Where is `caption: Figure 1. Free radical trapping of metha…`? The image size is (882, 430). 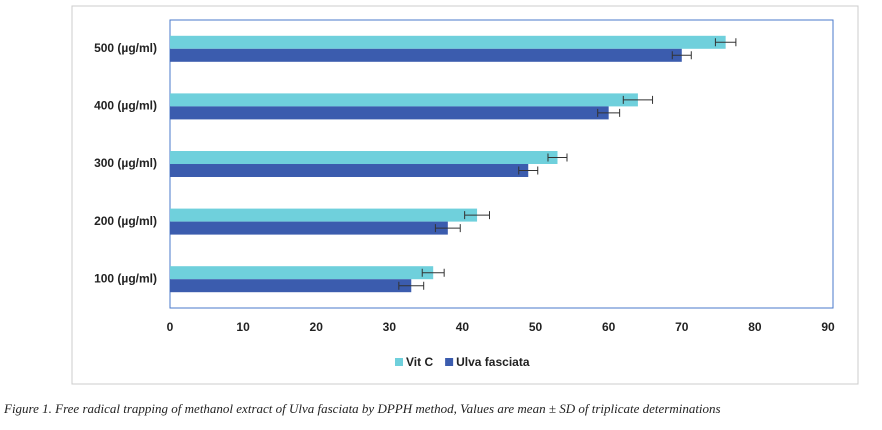 caption: Figure 1. Free radical trapping of metha… is located at coordinates (362, 408).